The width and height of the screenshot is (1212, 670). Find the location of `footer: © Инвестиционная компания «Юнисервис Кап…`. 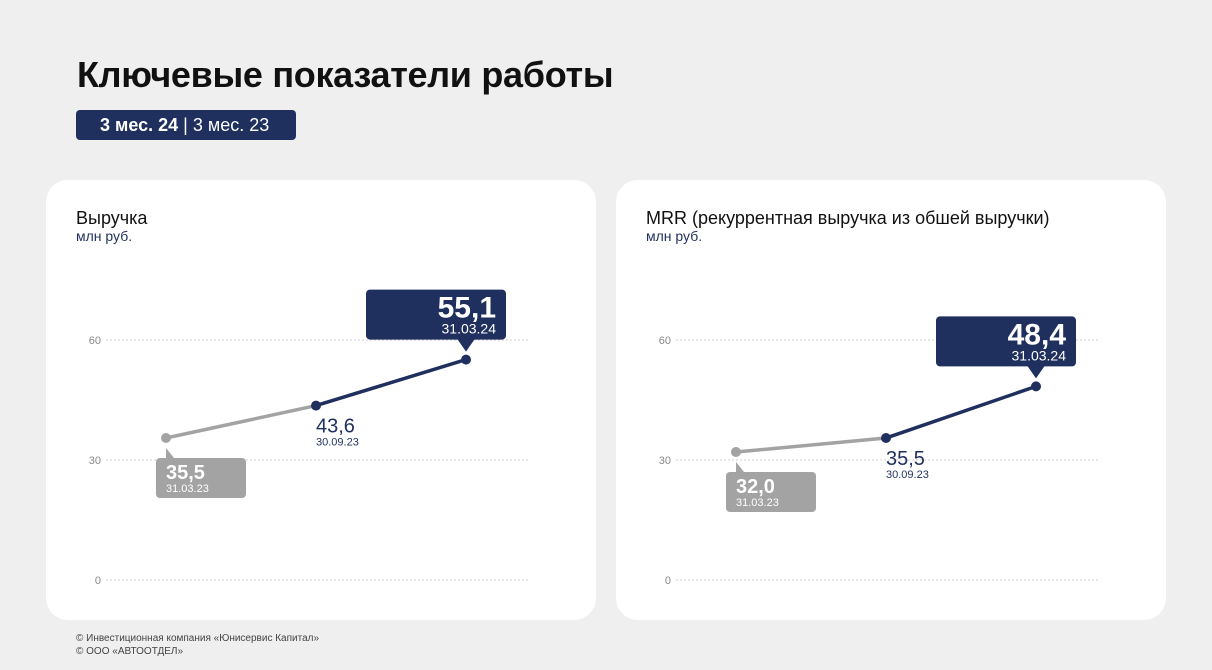

footer: © Инвестиционная компания «Юнисервис Кап… is located at coordinates (197, 645).